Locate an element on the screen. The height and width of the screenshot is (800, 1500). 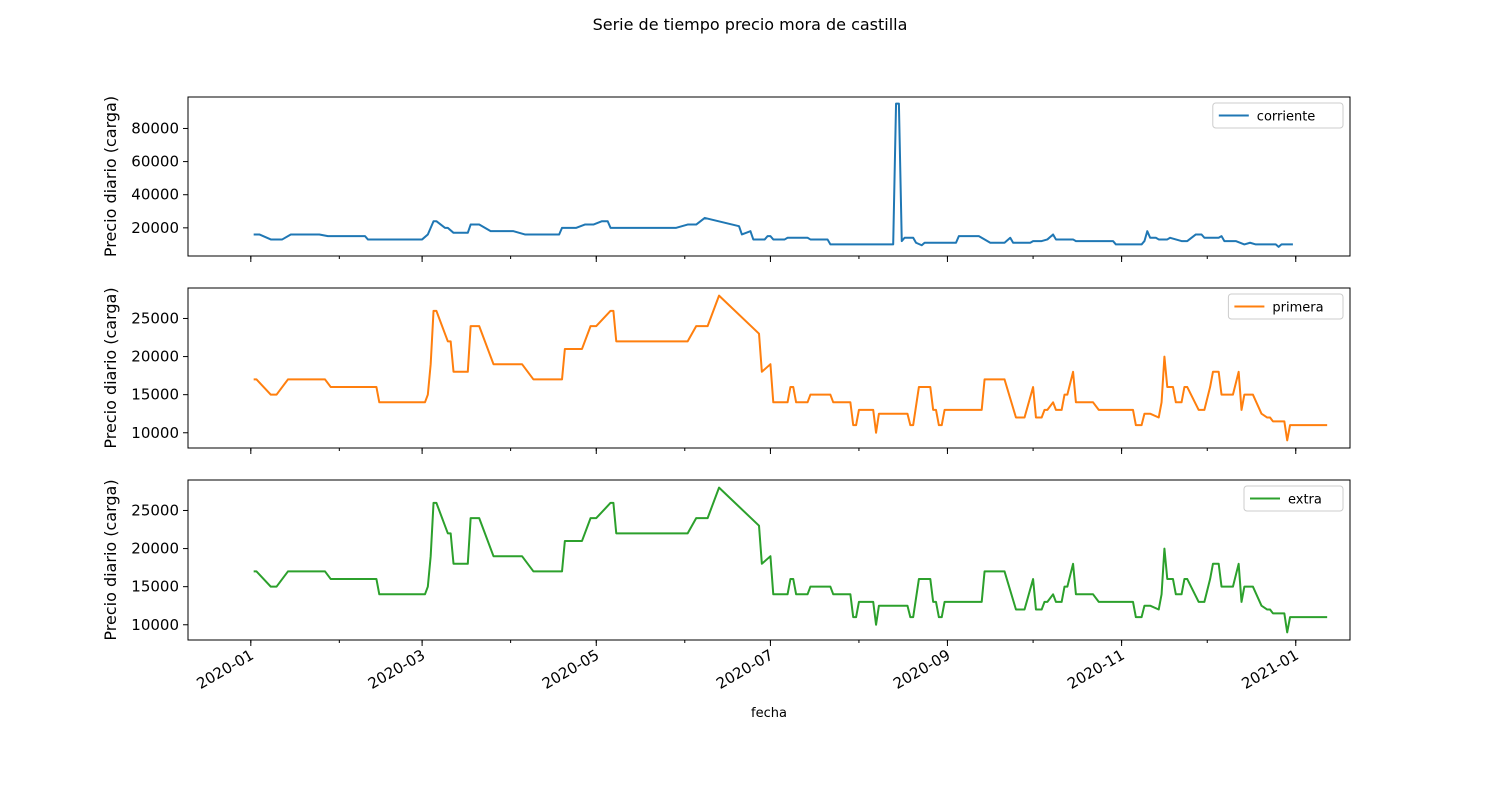
chart-title: Serie de tiempo precio mora de castilla is located at coordinates (750, 24).